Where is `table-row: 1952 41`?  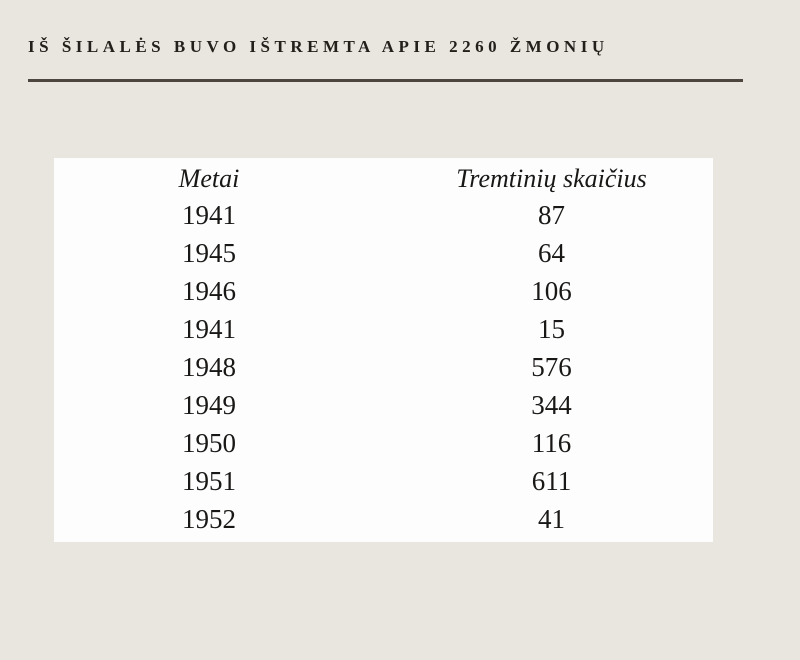
table-row: 1952 41 is located at coordinates (383, 519).